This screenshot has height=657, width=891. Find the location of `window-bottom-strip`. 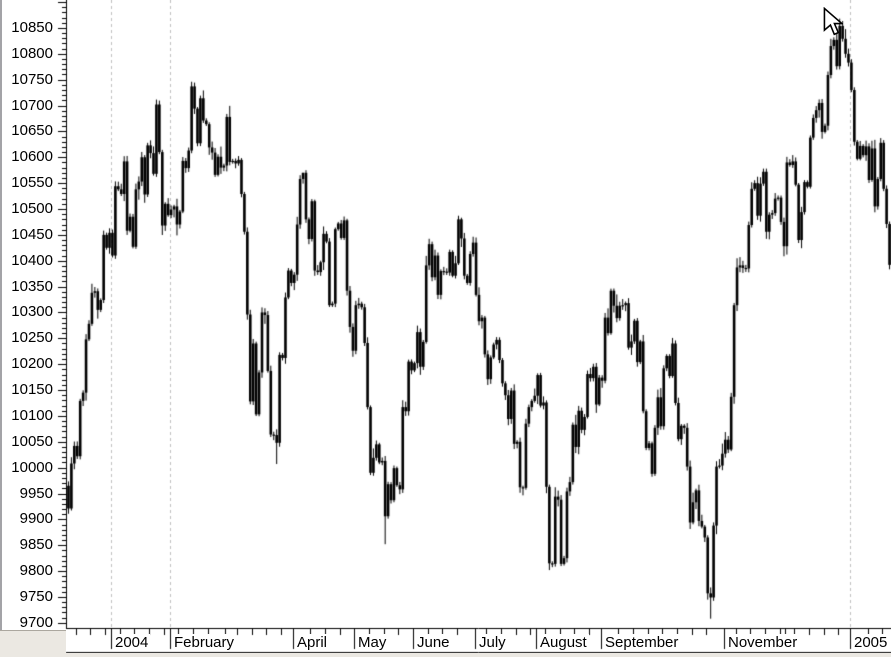

window-bottom-strip is located at coordinates (478, 655).